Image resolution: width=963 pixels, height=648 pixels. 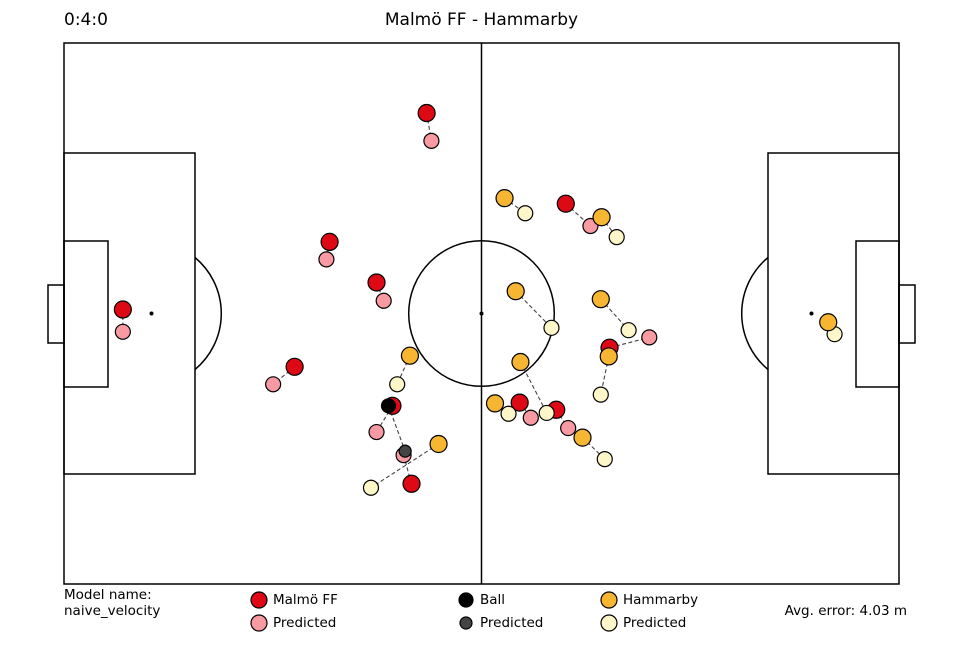 I want to click on legend-away-predicted-marker, so click(x=609, y=623).